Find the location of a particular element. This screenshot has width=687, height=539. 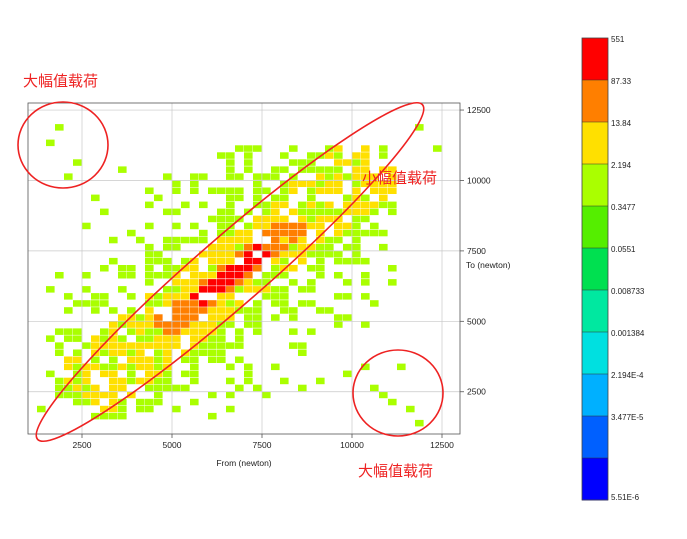

y-axis-label: To (newton) is located at coordinates (488, 265).